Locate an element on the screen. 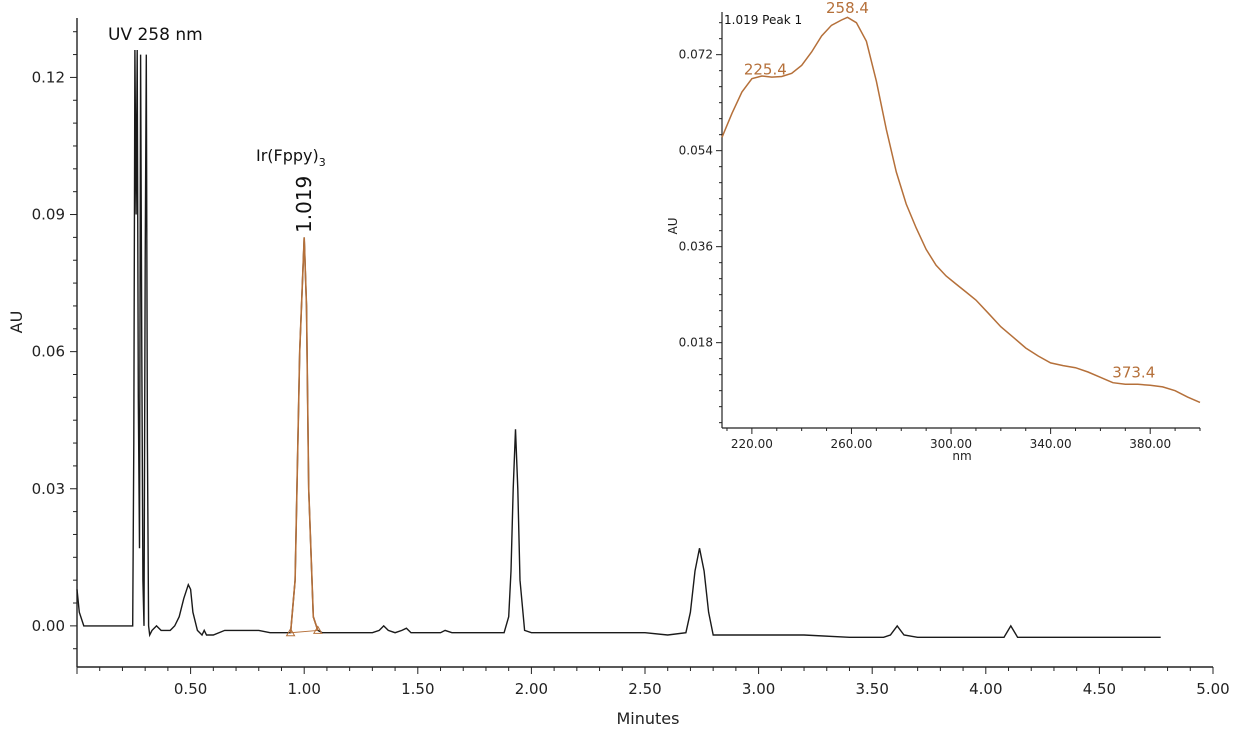 The width and height of the screenshot is (1241, 734). inset-wavelength-label: 225.4 is located at coordinates (765, 69).